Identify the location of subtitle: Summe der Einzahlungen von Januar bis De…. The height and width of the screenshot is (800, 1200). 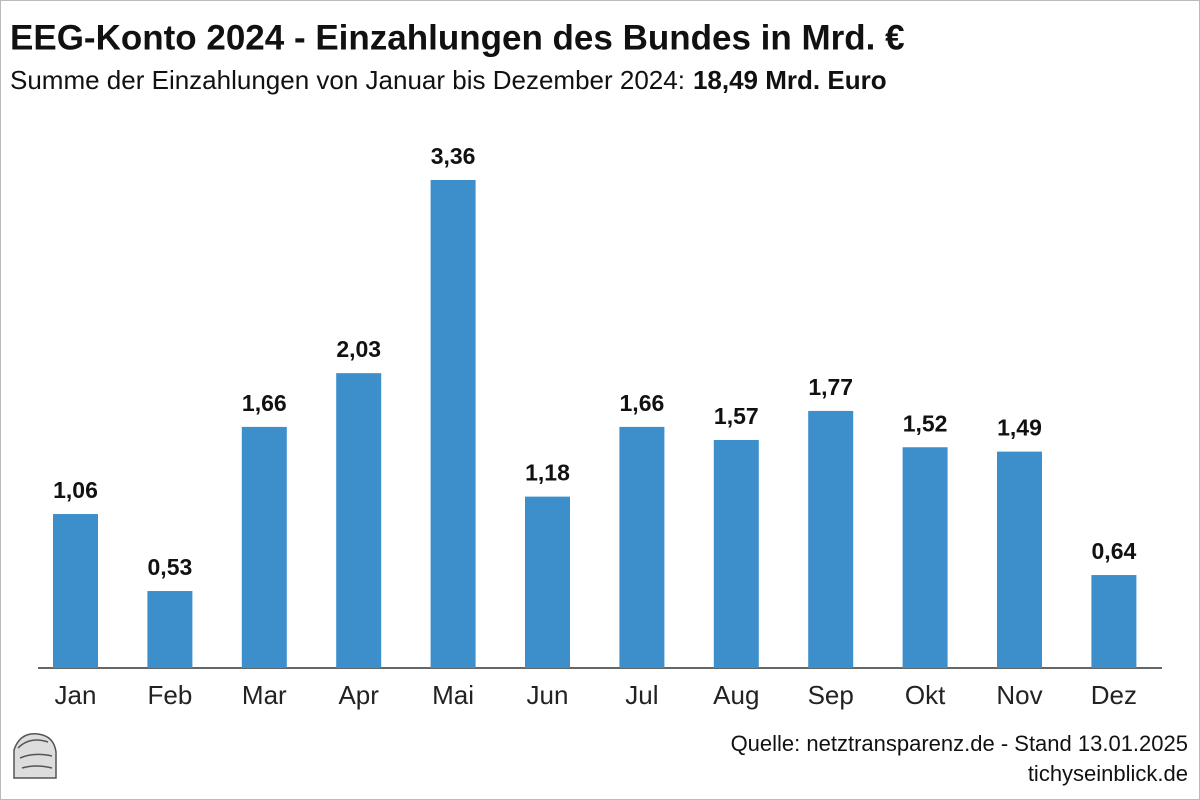
(448, 80).